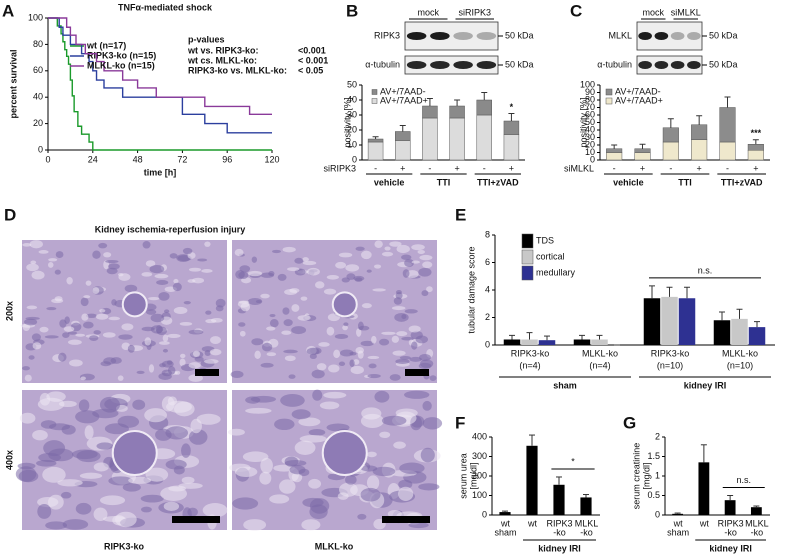 This screenshot has height=558, width=800. What do you see at coordinates (586, 532) in the screenshot?
I see `x-tick-label: -ko` at bounding box center [586, 532].